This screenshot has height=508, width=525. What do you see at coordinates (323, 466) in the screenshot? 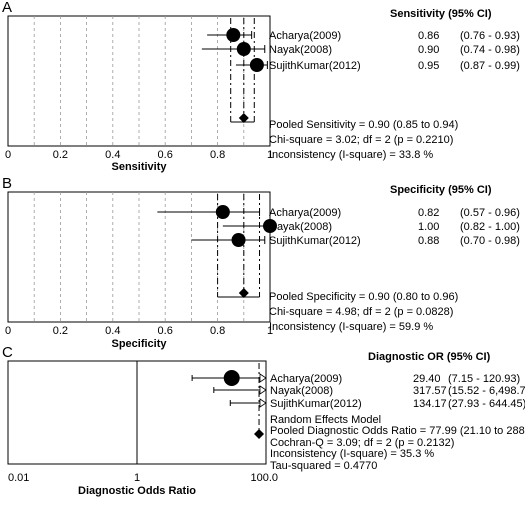
I see `summary-line: Tau-squared = 0.4770` at bounding box center [323, 466].